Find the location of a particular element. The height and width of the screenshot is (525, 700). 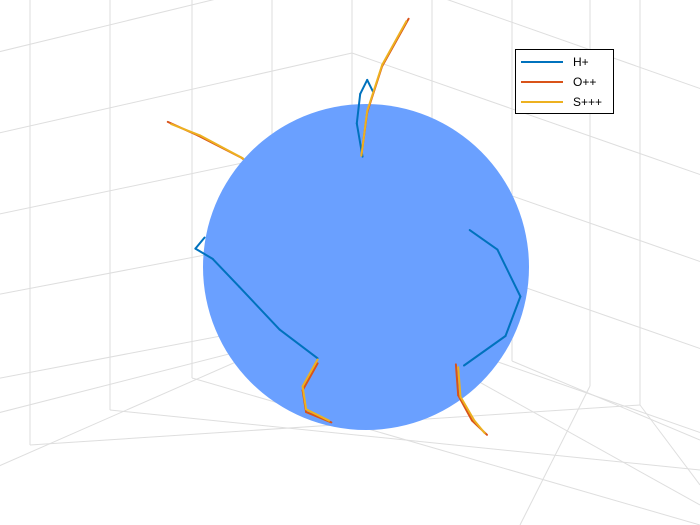

legend-label-h-plus: H+ is located at coordinates (581, 62).